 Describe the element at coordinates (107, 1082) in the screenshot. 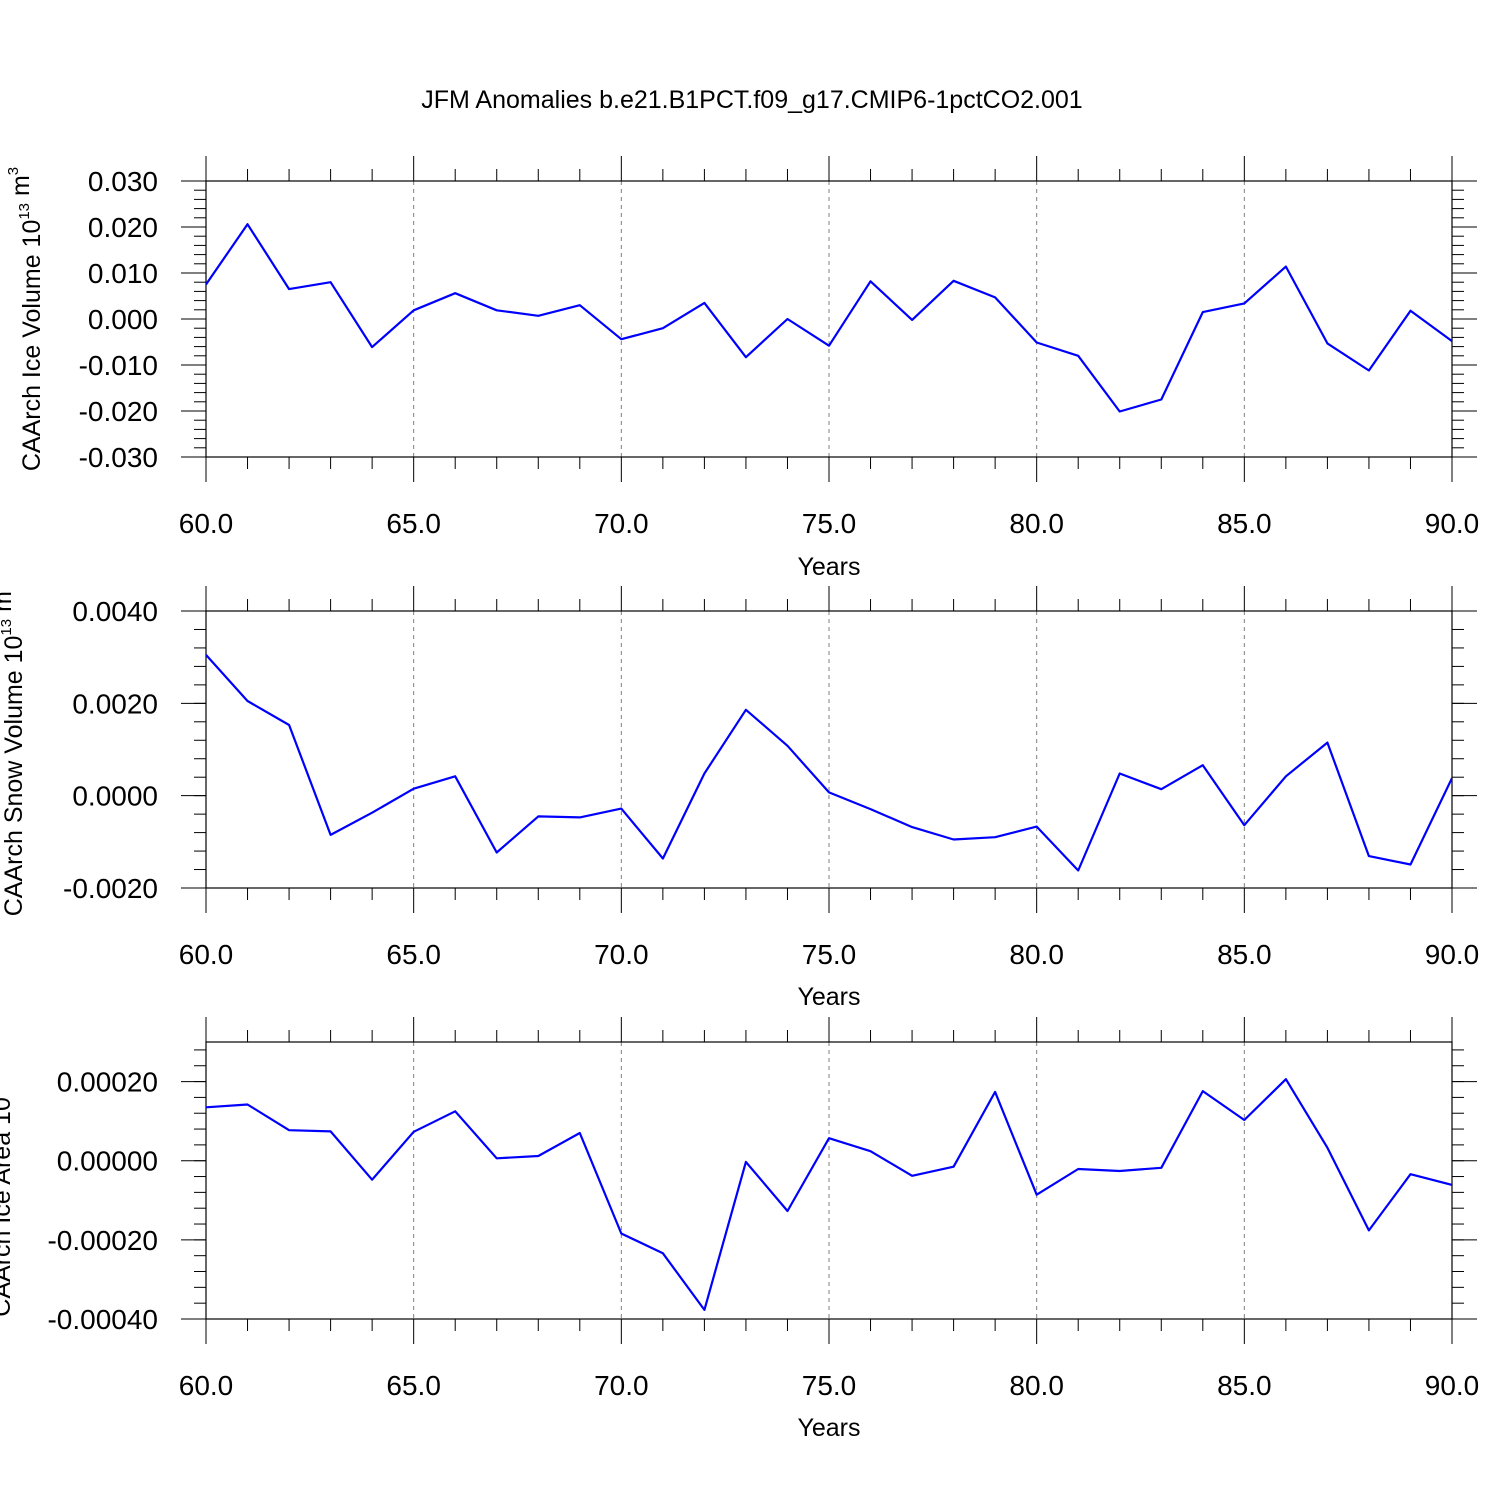

I see `y-tick-label: 0.00020` at that location.